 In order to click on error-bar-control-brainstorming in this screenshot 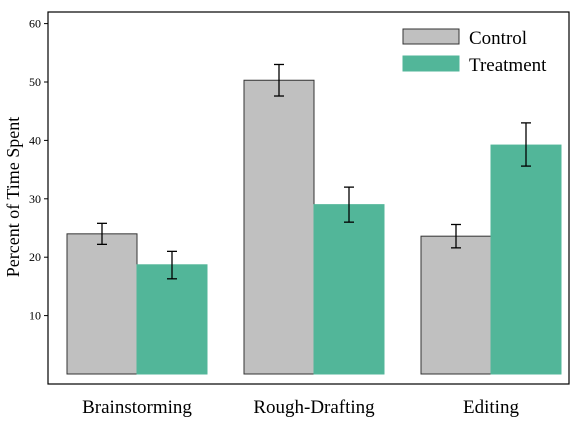, I will do `click(102, 234)`.